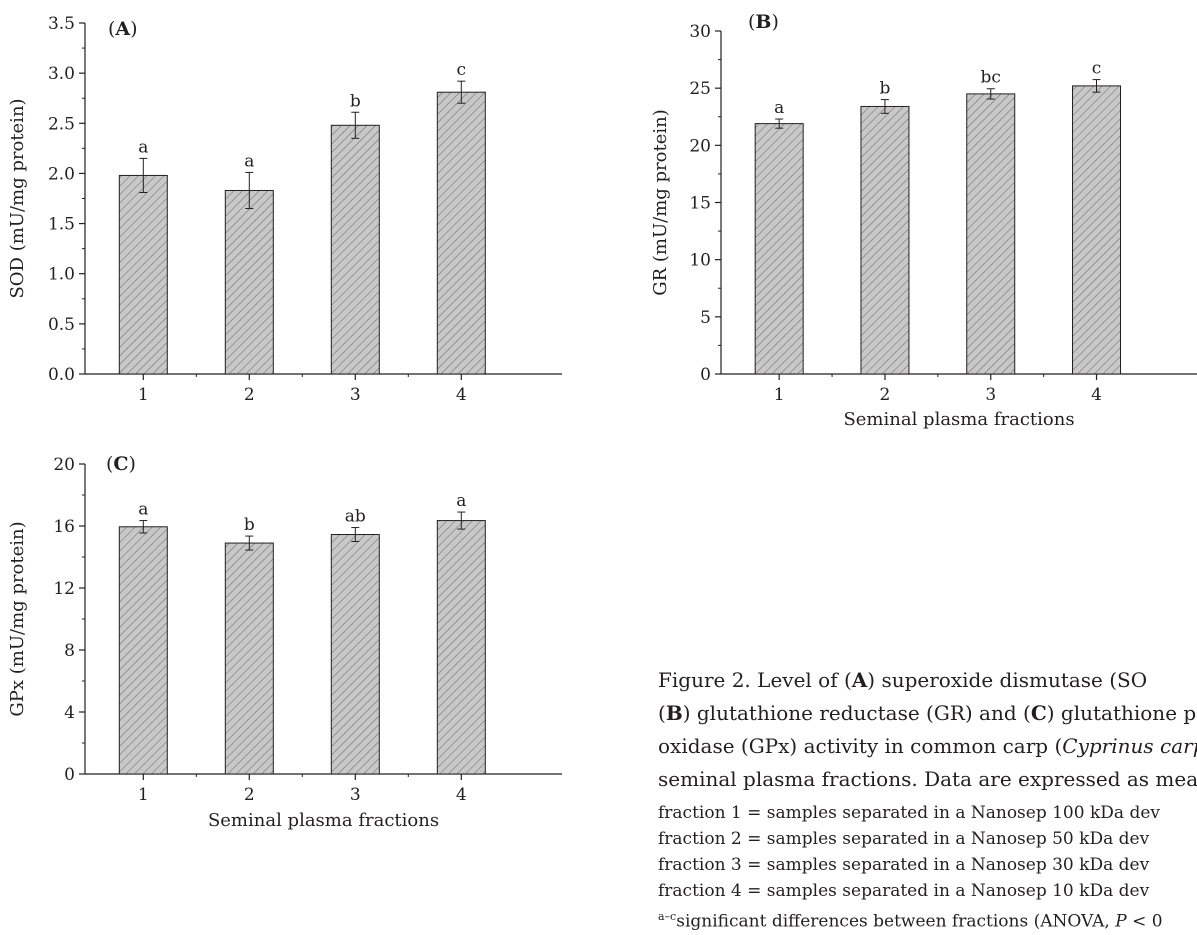  Describe the element at coordinates (763, 22) in the screenshot. I see `panel-label: (B)` at that location.